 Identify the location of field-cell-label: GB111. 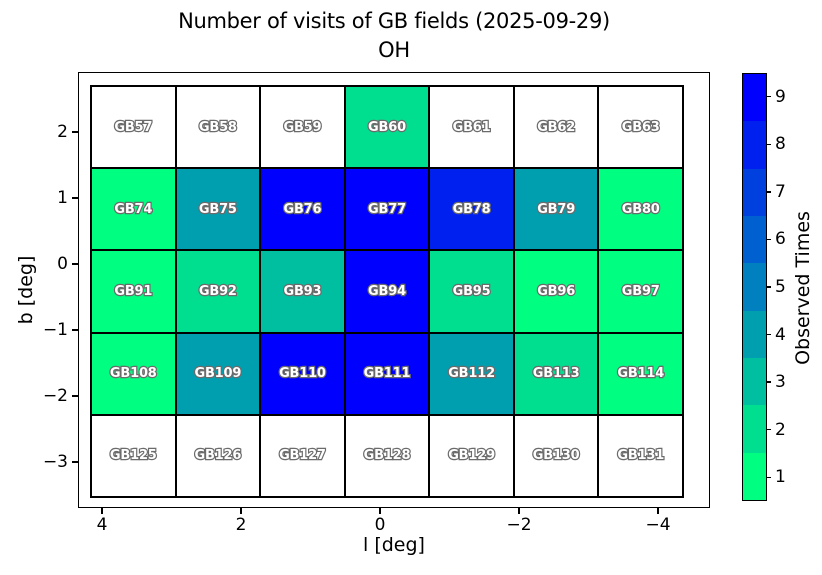
(386, 373).